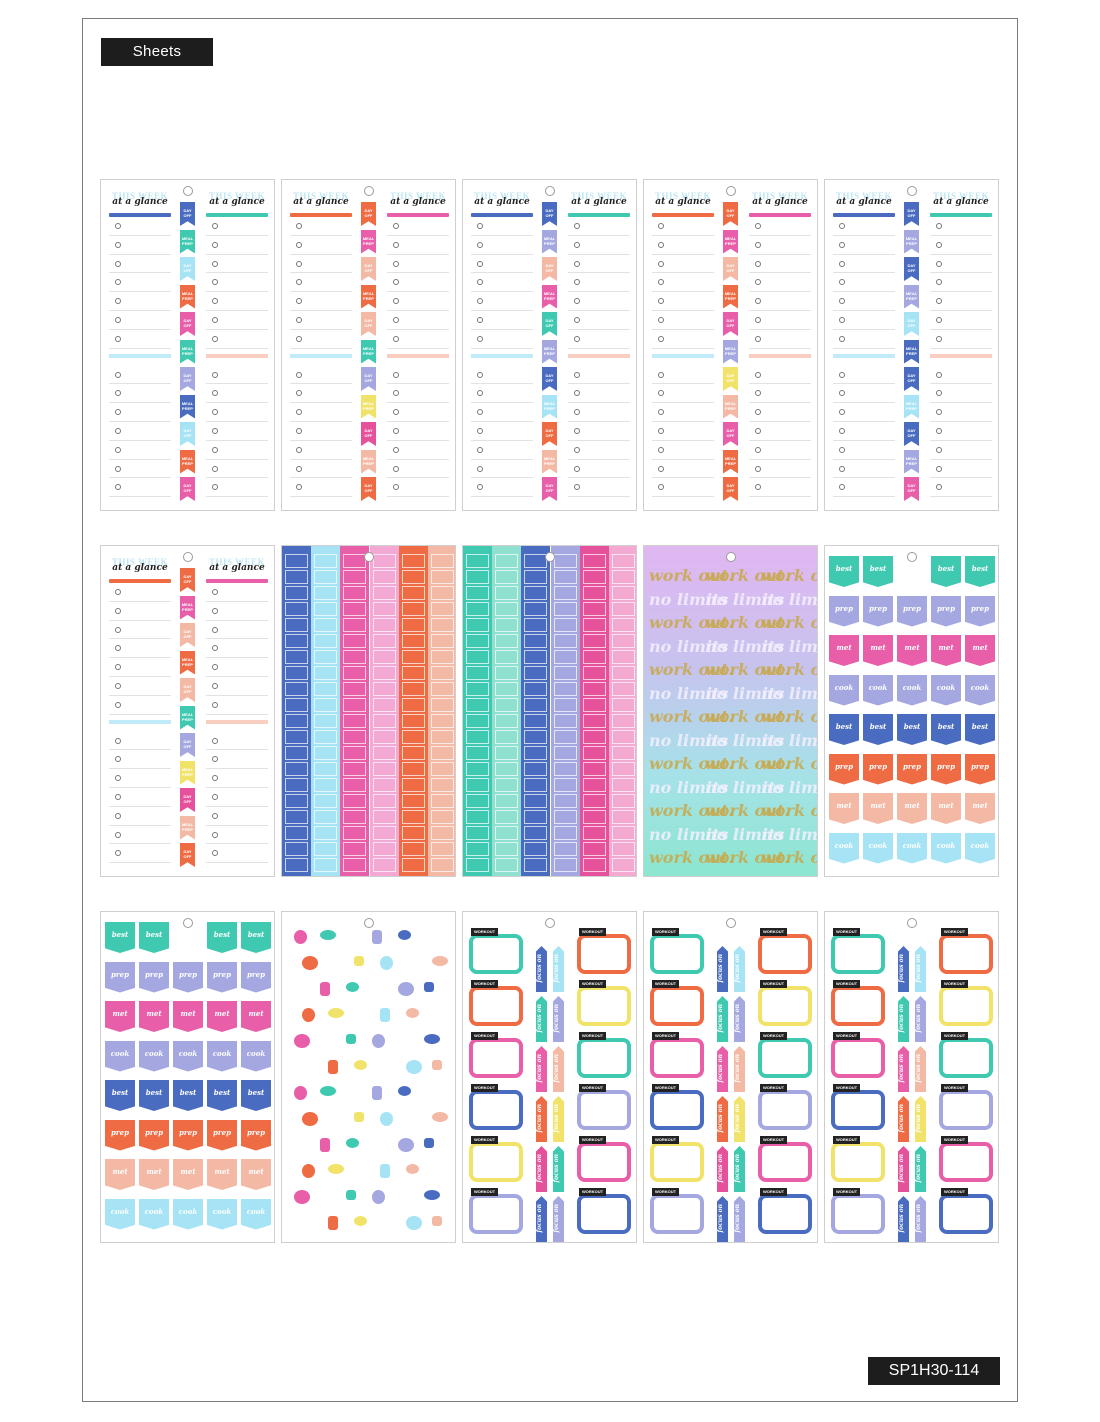 The width and height of the screenshot is (1100, 1422). What do you see at coordinates (912, 848) in the screenshot?
I see `badge-sticker: cook` at bounding box center [912, 848].